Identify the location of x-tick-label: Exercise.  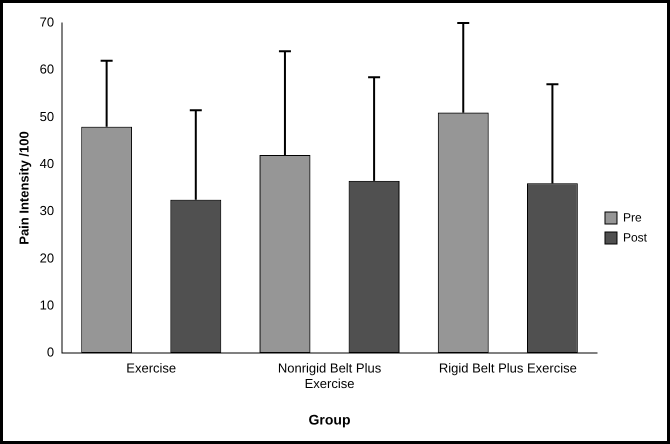
(151, 368).